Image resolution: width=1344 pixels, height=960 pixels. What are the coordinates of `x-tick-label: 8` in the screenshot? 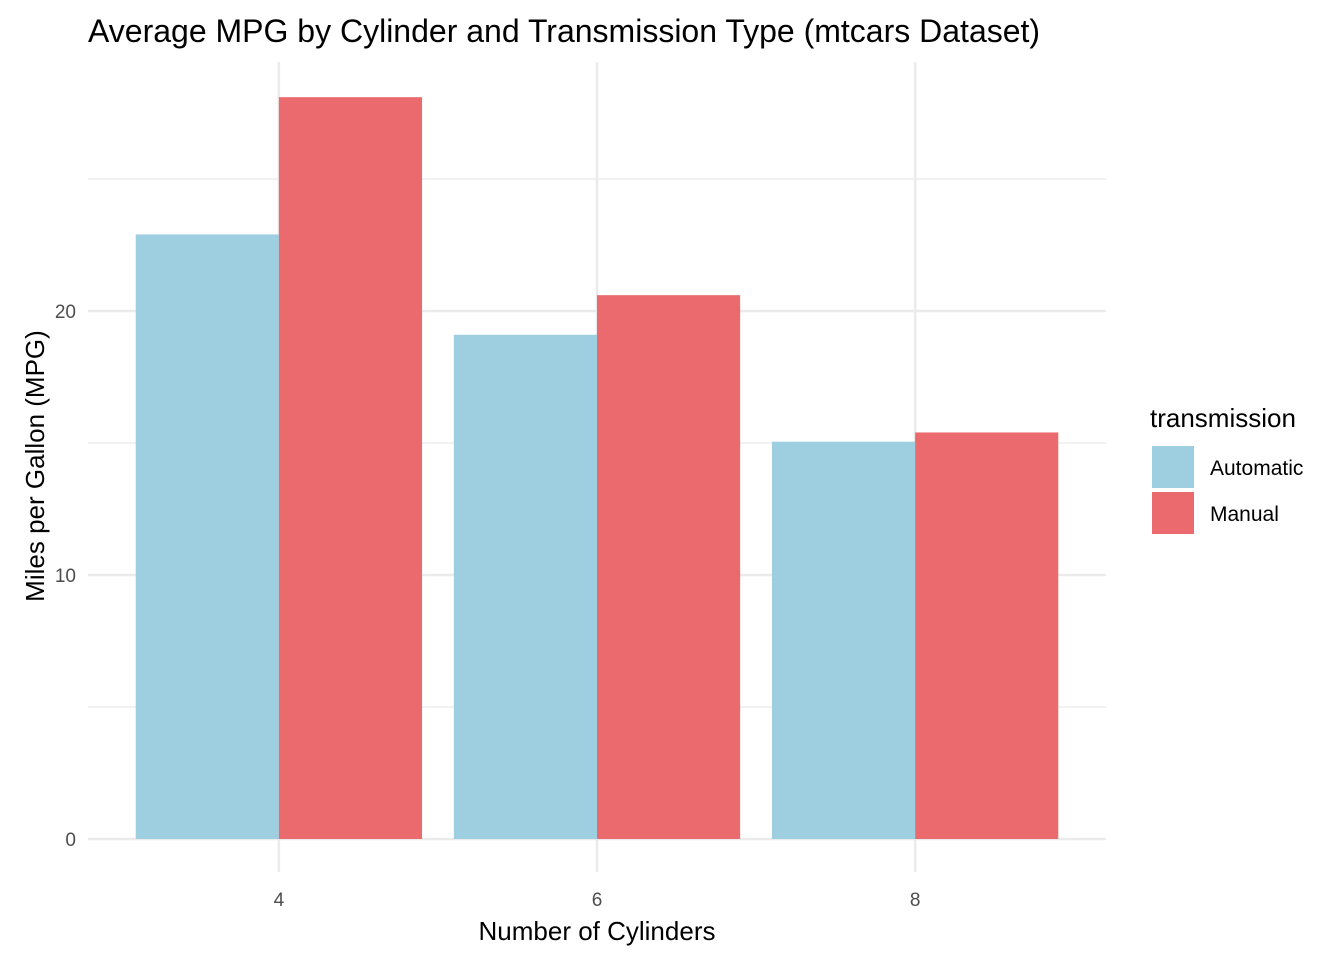 It's located at (915, 900).